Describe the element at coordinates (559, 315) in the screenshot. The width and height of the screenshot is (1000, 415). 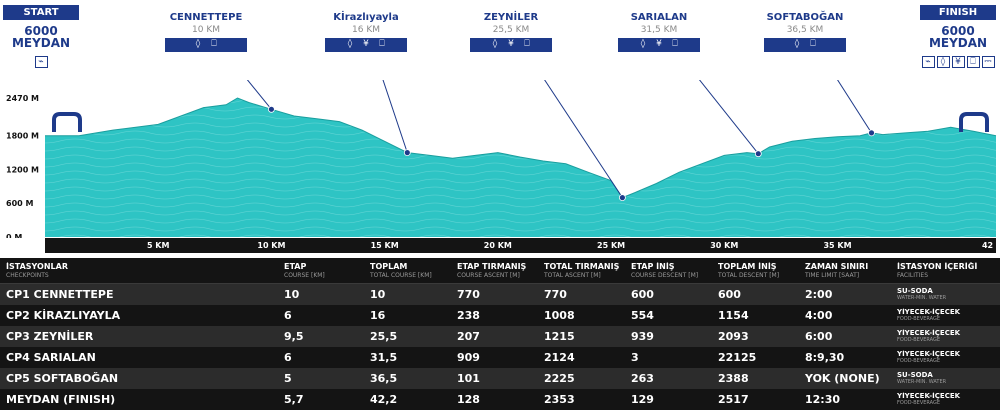
I see `table-cell: 1008` at that location.